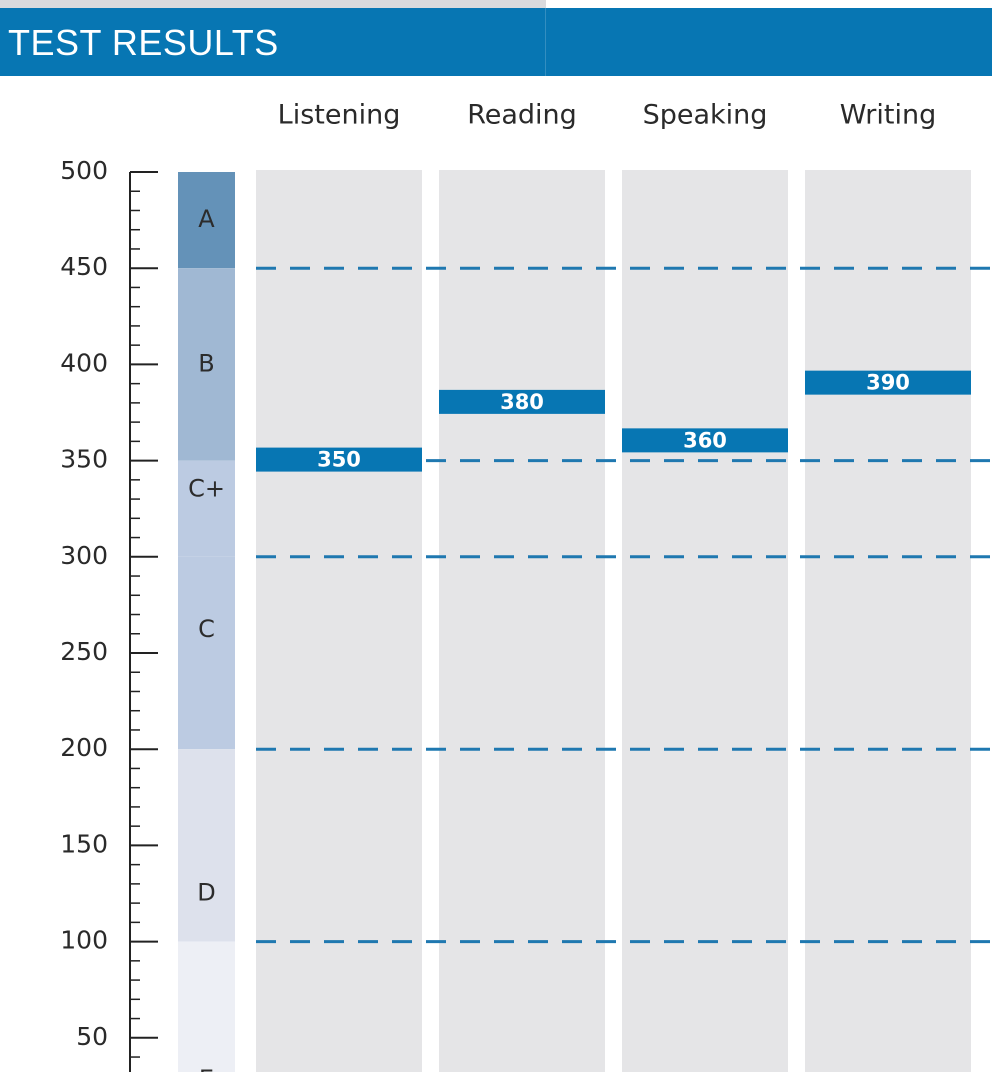 This screenshot has height=1072, width=992. What do you see at coordinates (705, 621) in the screenshot?
I see `column-bg-speaking` at bounding box center [705, 621].